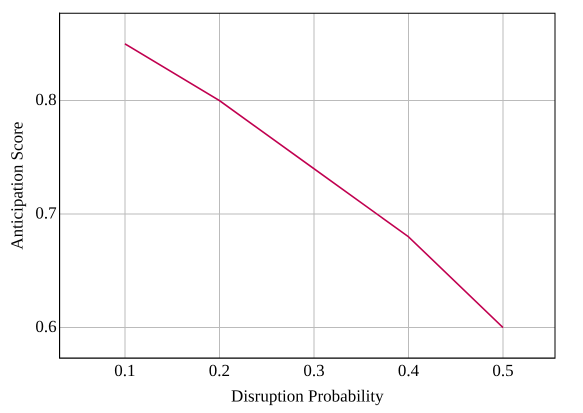  I want to click on y-axis-title: Anticipation Score, so click(17, 186).